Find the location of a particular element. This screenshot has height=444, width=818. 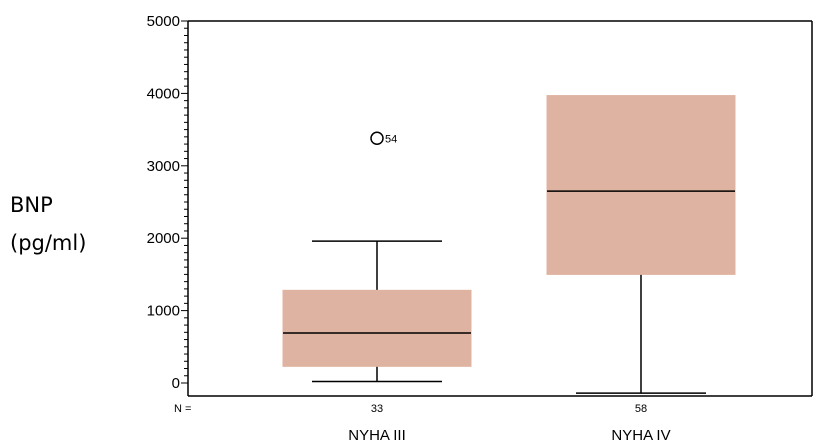

outlier-point is located at coordinates (377, 138).